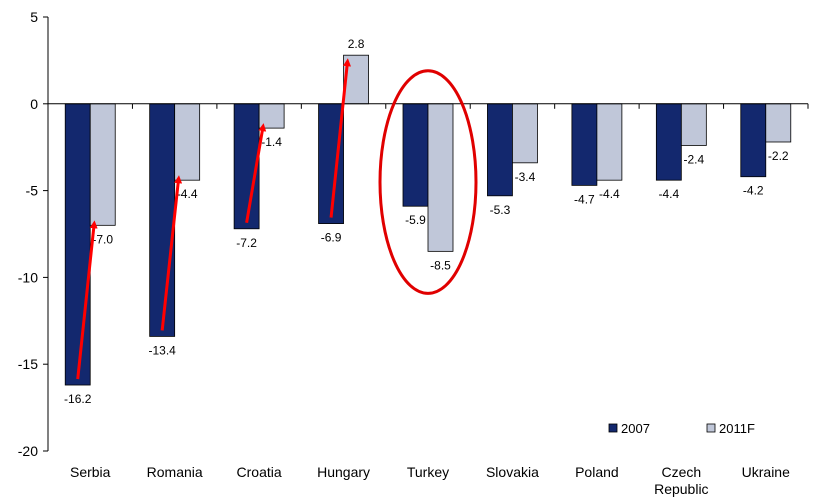 This screenshot has width=815, height=499. I want to click on data-label: -3.4, so click(525, 177).